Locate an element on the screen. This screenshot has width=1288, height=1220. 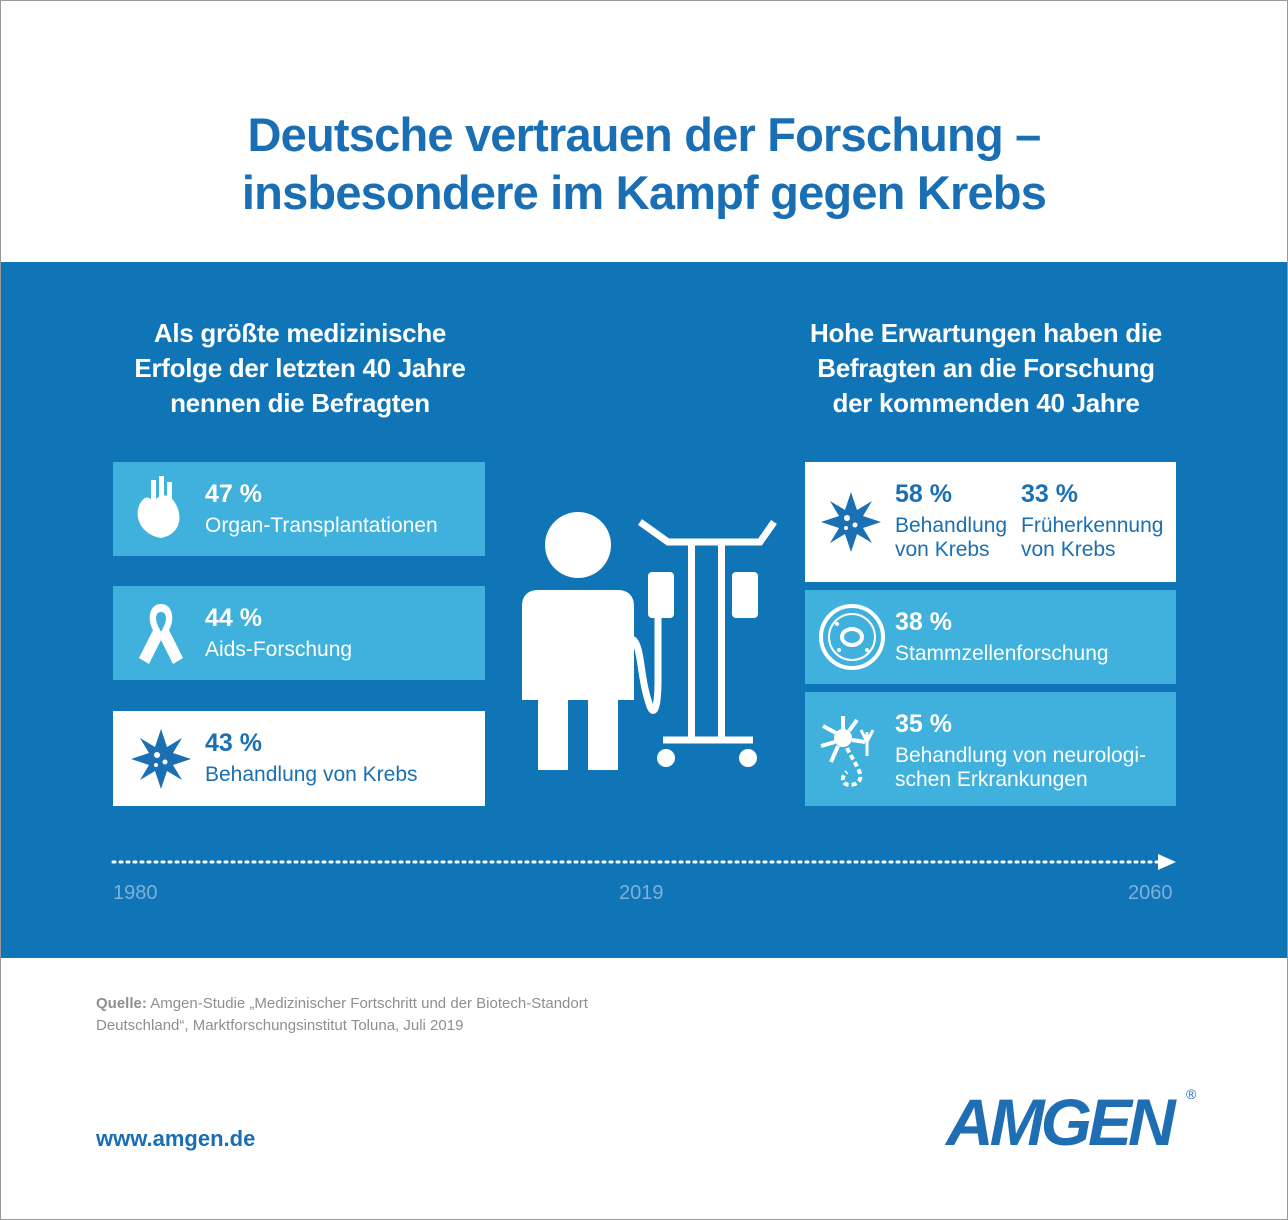
heading-line: der kommenden 40 Jahre is located at coordinates (986, 403).